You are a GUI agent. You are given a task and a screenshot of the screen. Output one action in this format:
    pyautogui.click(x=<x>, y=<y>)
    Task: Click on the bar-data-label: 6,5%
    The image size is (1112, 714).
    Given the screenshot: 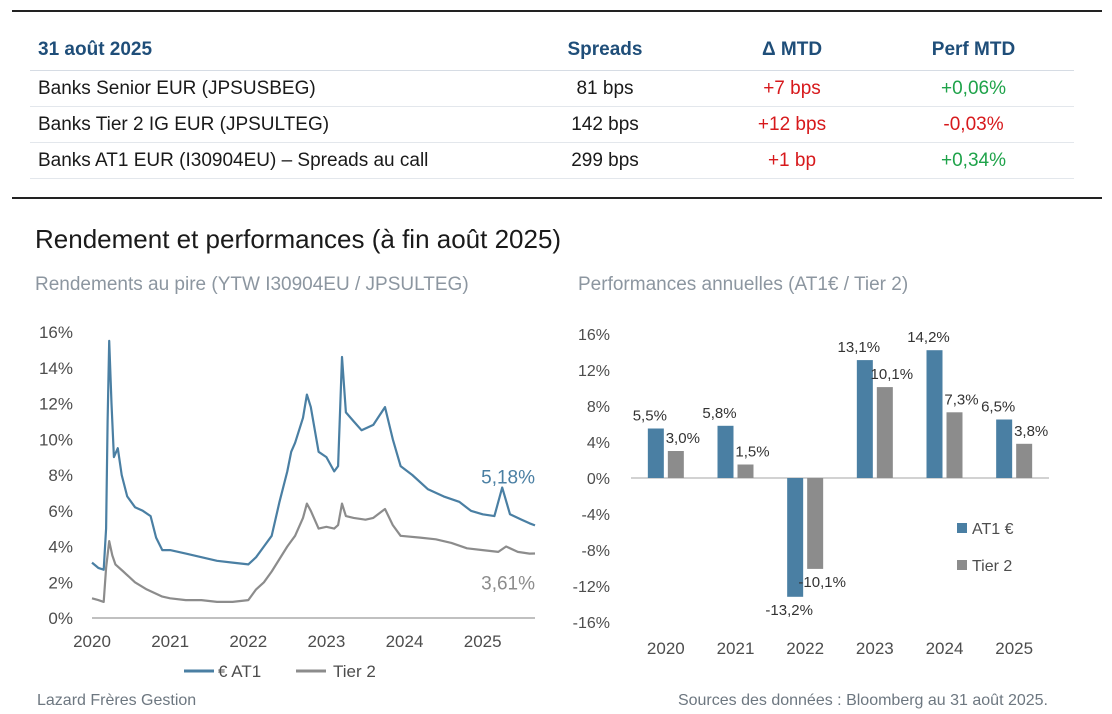 What is the action you would take?
    pyautogui.click(x=998, y=407)
    